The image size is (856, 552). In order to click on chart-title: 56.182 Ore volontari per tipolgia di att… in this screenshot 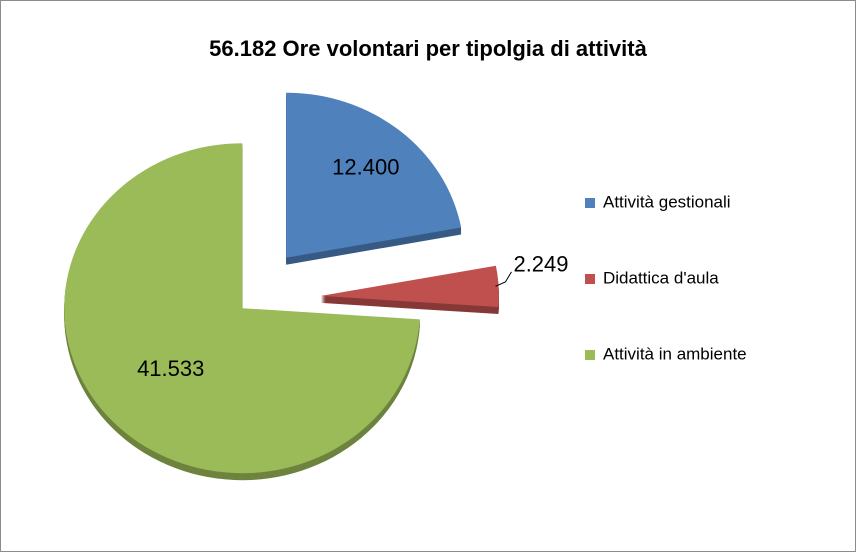, I will do `click(428, 48)`.